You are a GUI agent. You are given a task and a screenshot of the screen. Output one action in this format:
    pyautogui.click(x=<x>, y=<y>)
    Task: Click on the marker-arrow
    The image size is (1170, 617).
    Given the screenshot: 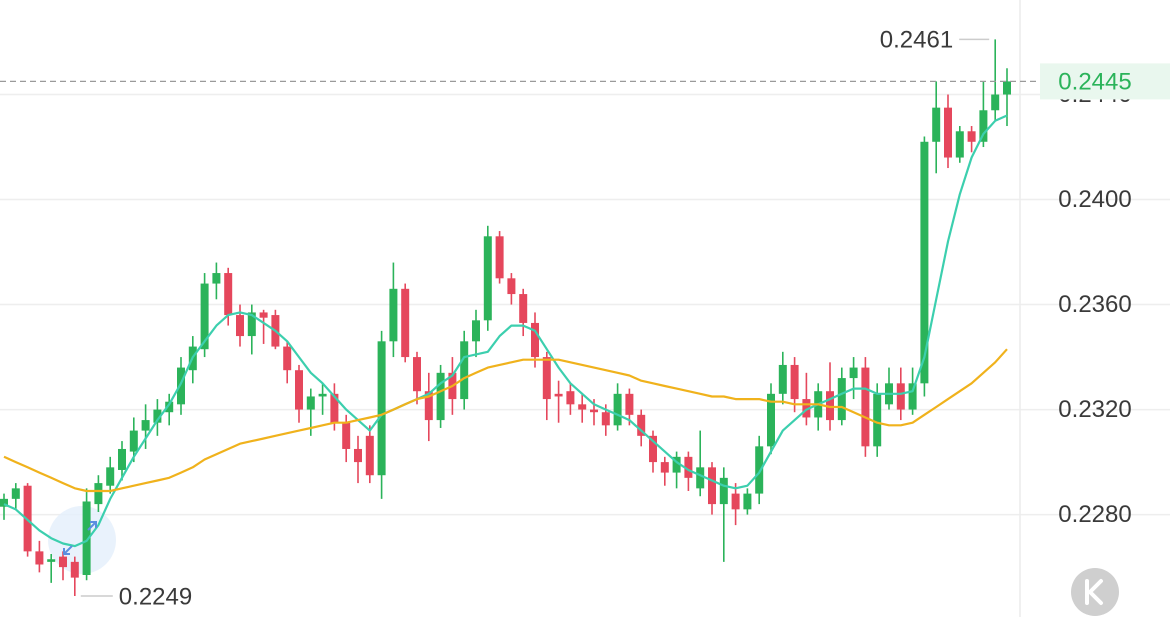 What is the action you would take?
    pyautogui.click(x=80, y=538)
    